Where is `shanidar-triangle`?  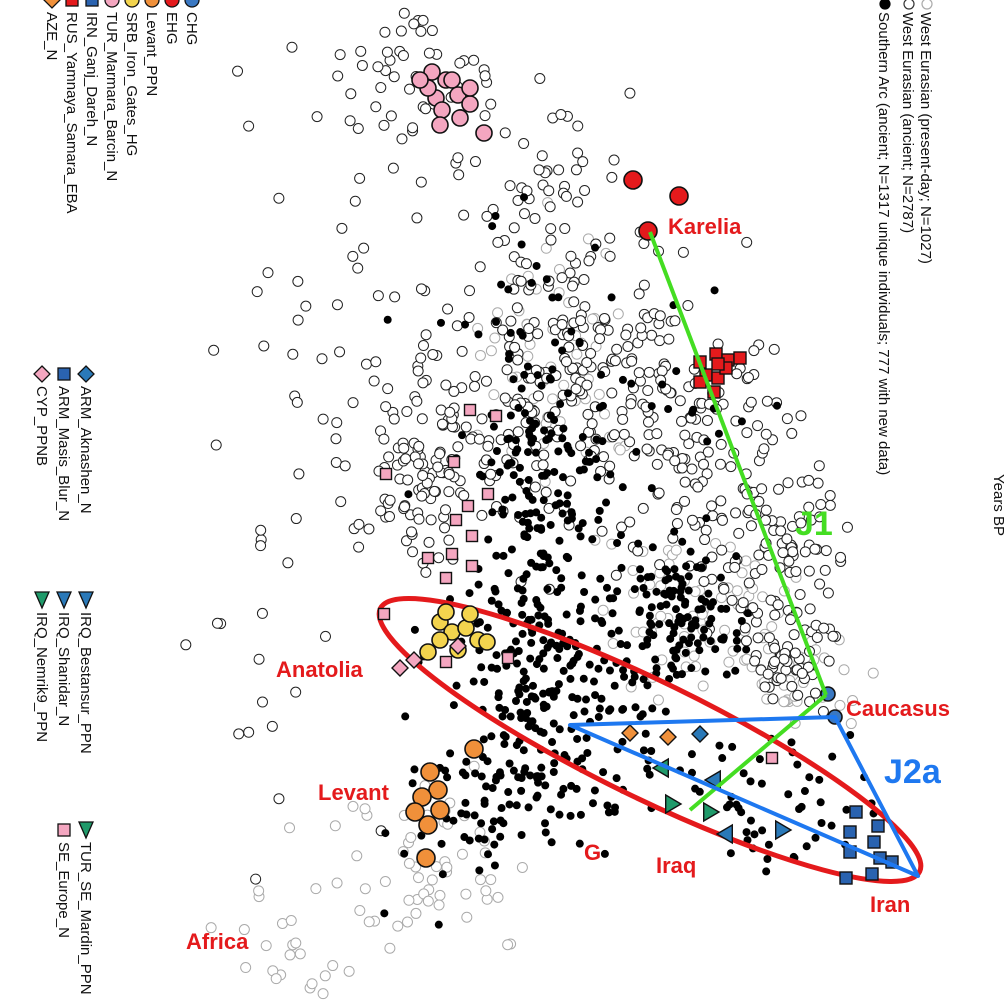
shanidar-triangle is located at coordinates (724, 834).